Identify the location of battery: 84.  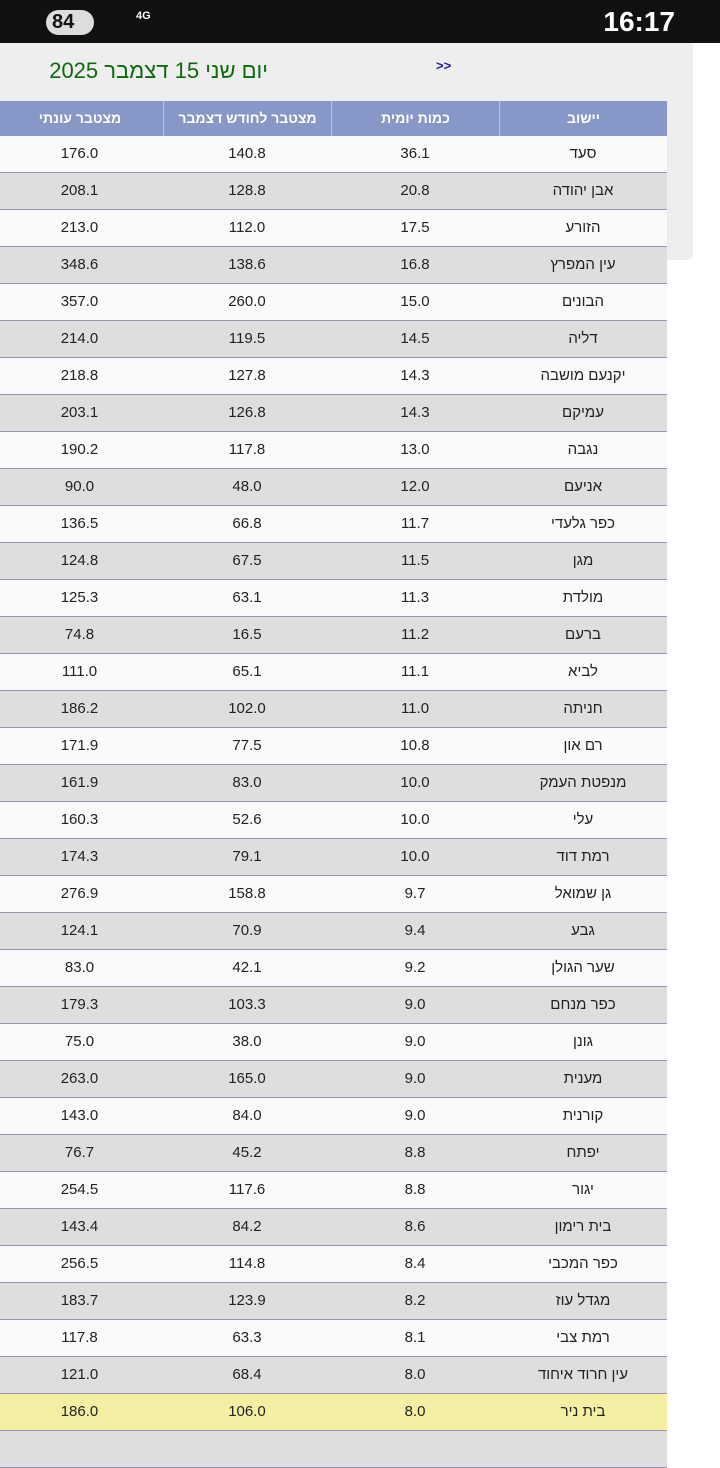
(70, 22).